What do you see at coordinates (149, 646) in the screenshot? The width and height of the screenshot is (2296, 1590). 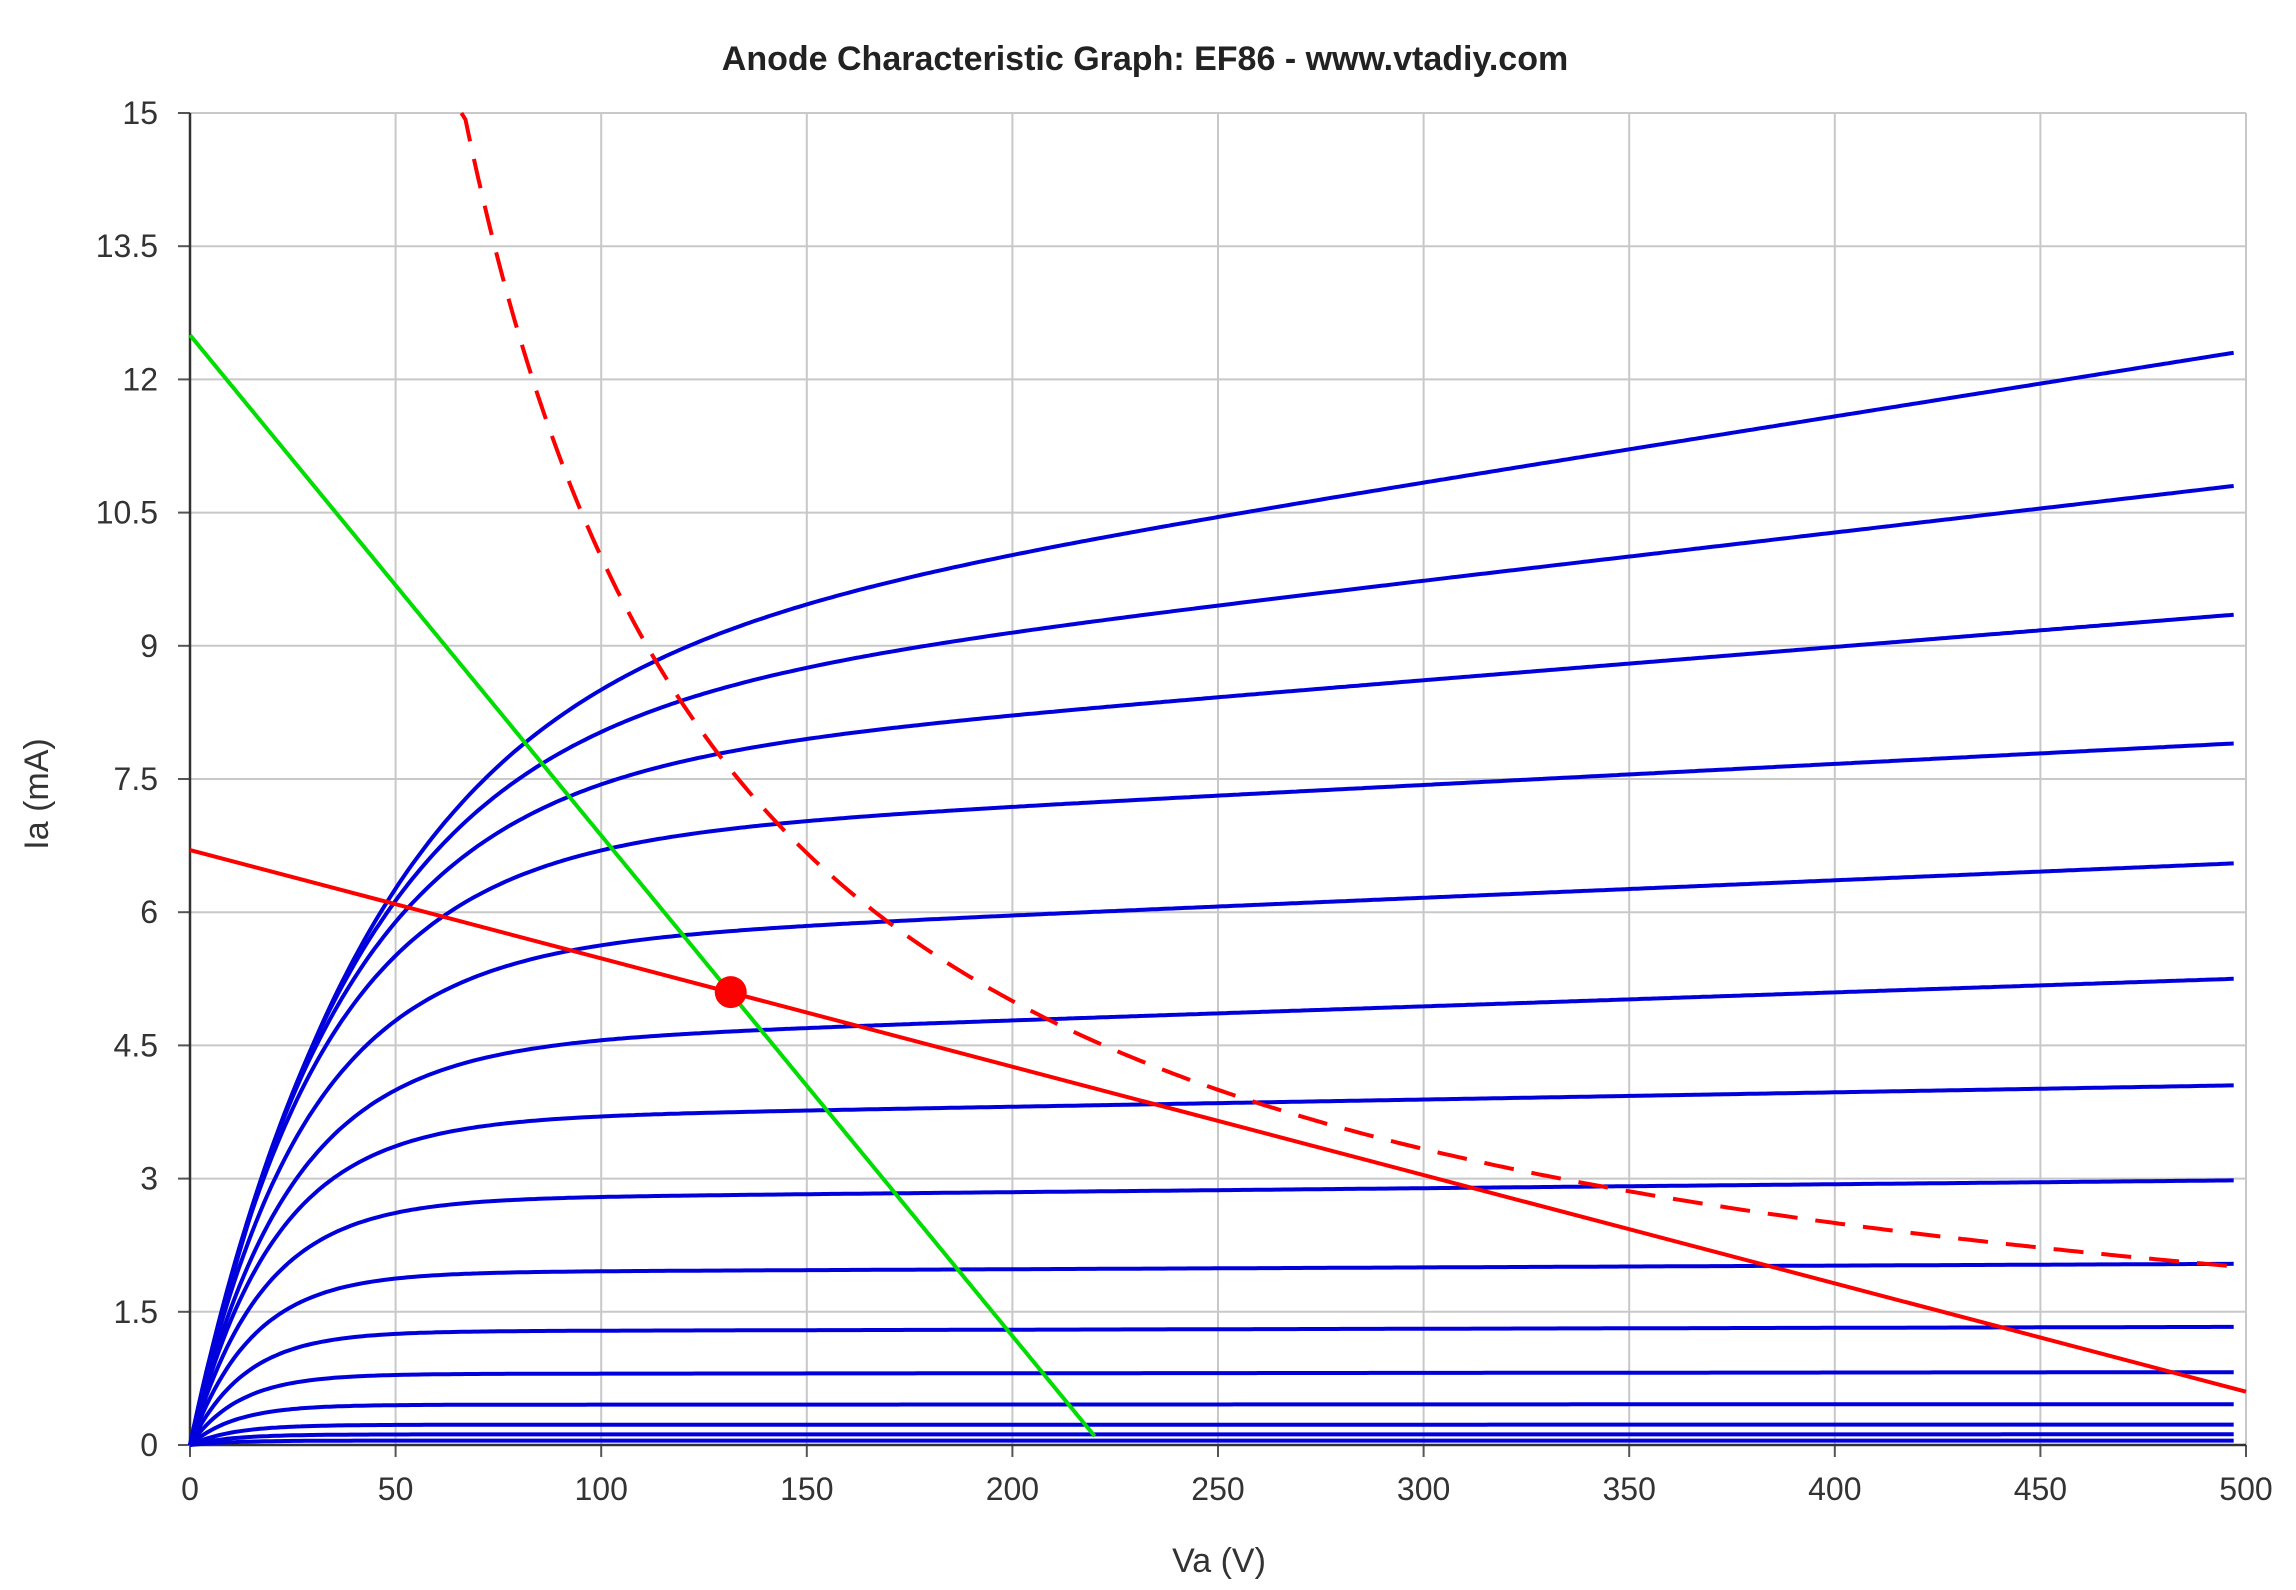 I see `y-tick-label: 9` at bounding box center [149, 646].